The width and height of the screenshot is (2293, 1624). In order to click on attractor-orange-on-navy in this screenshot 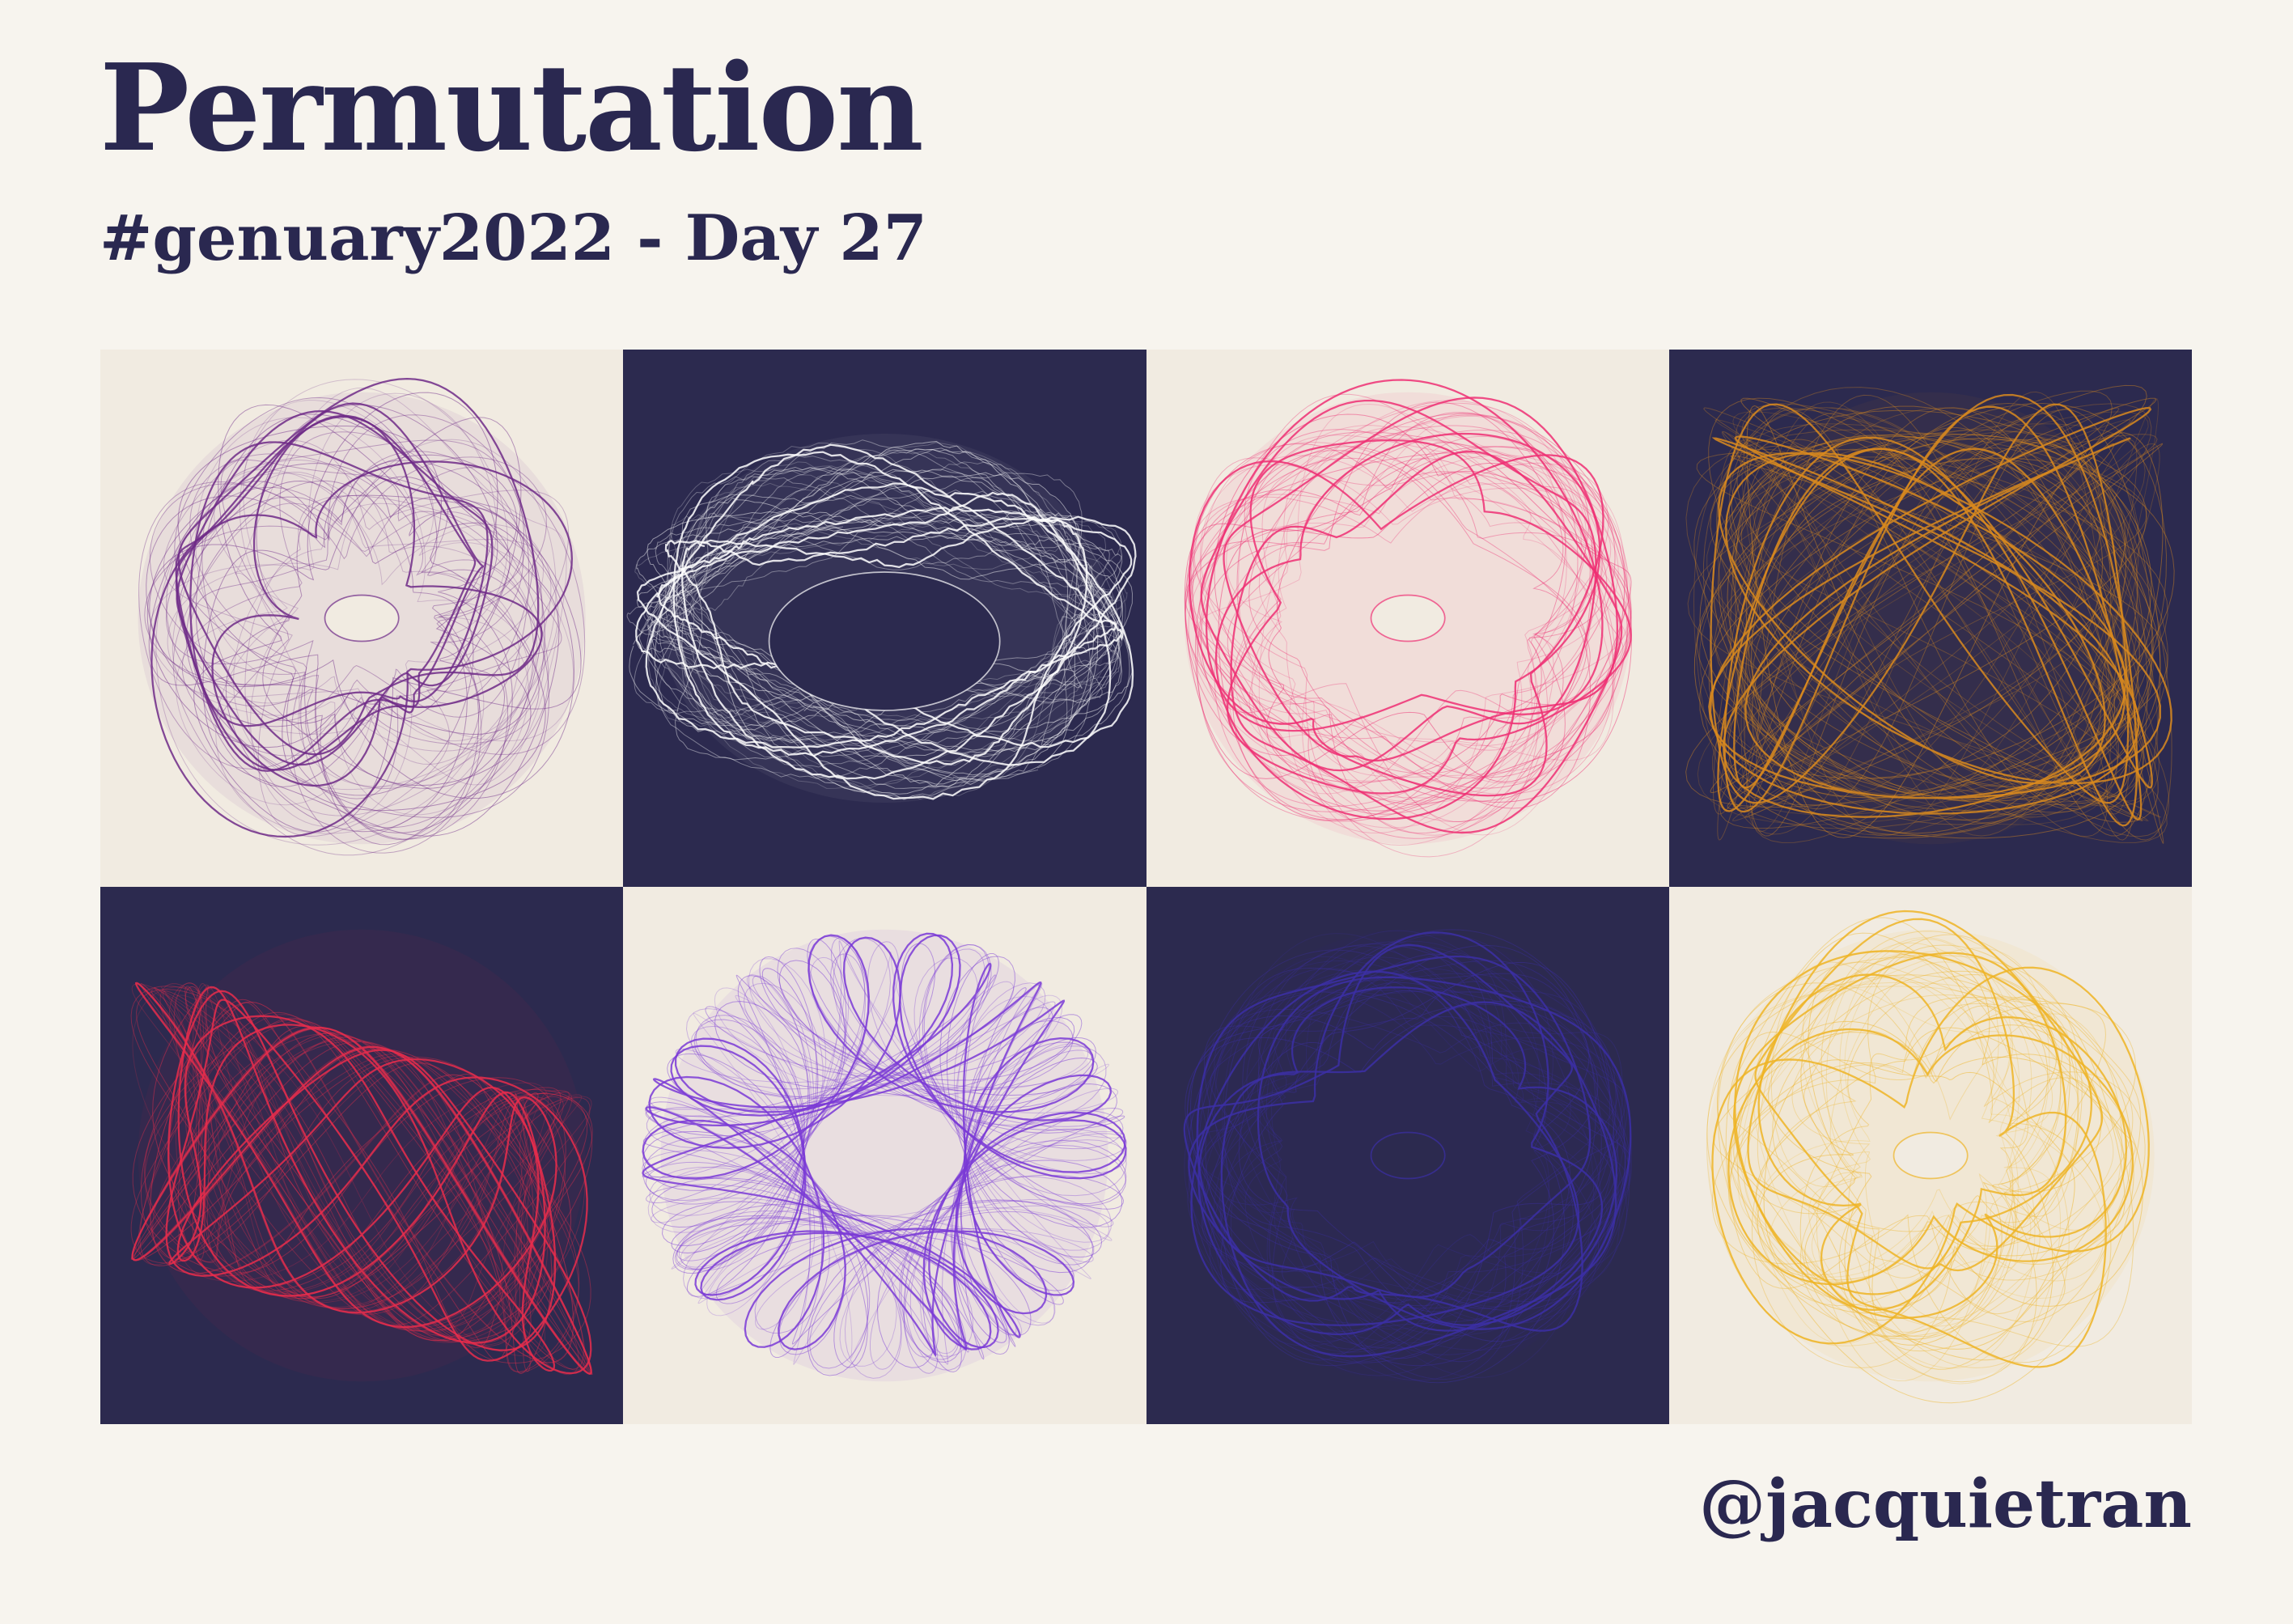, I will do `click(1930, 614)`.